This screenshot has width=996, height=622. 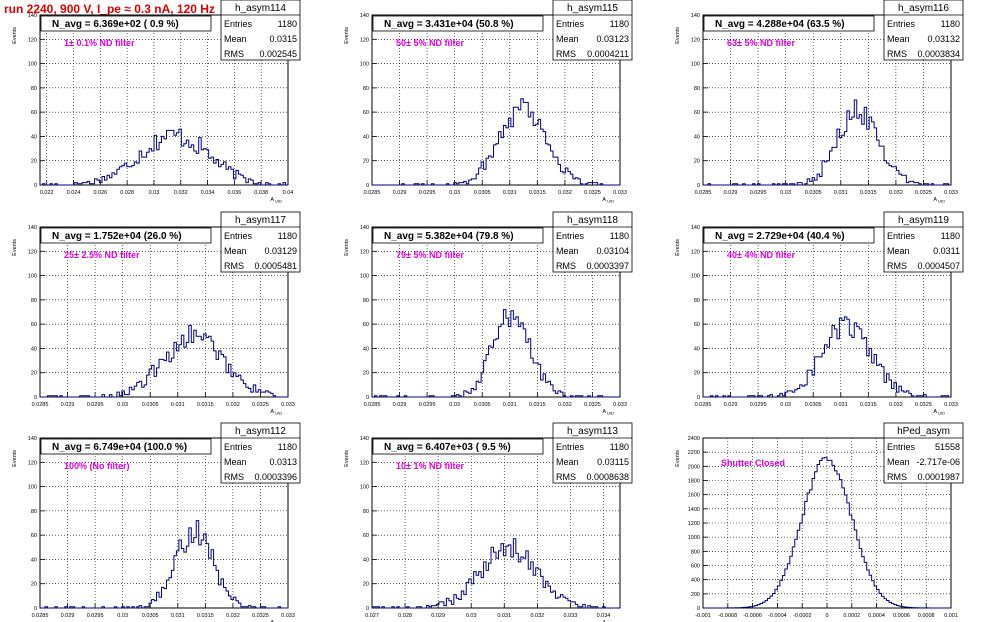 I want to click on x-tick-label: 0.0004, so click(x=876, y=616).